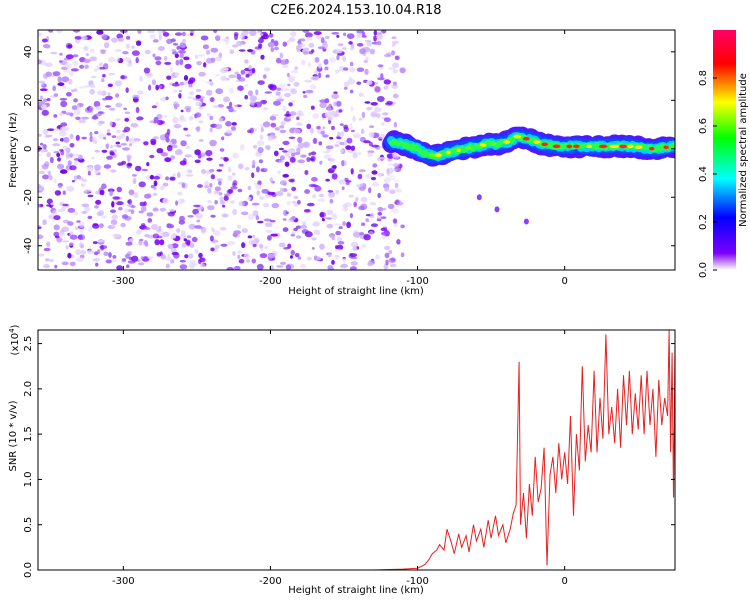 The width and height of the screenshot is (750, 604). Describe the element at coordinates (270, 281) in the screenshot. I see `x-tick-label: -200` at that location.